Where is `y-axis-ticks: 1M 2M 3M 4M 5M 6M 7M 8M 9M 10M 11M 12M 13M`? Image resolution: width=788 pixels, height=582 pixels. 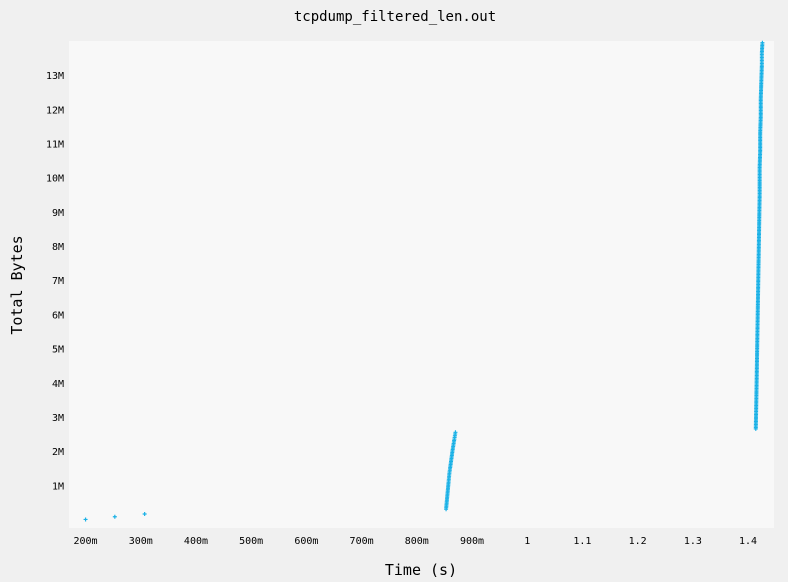
y-axis-ticks: 1M 2M 3M 4M 5M 6M 7M 8M 9M 10M 11M 12M 13M is located at coordinates (55, 281).